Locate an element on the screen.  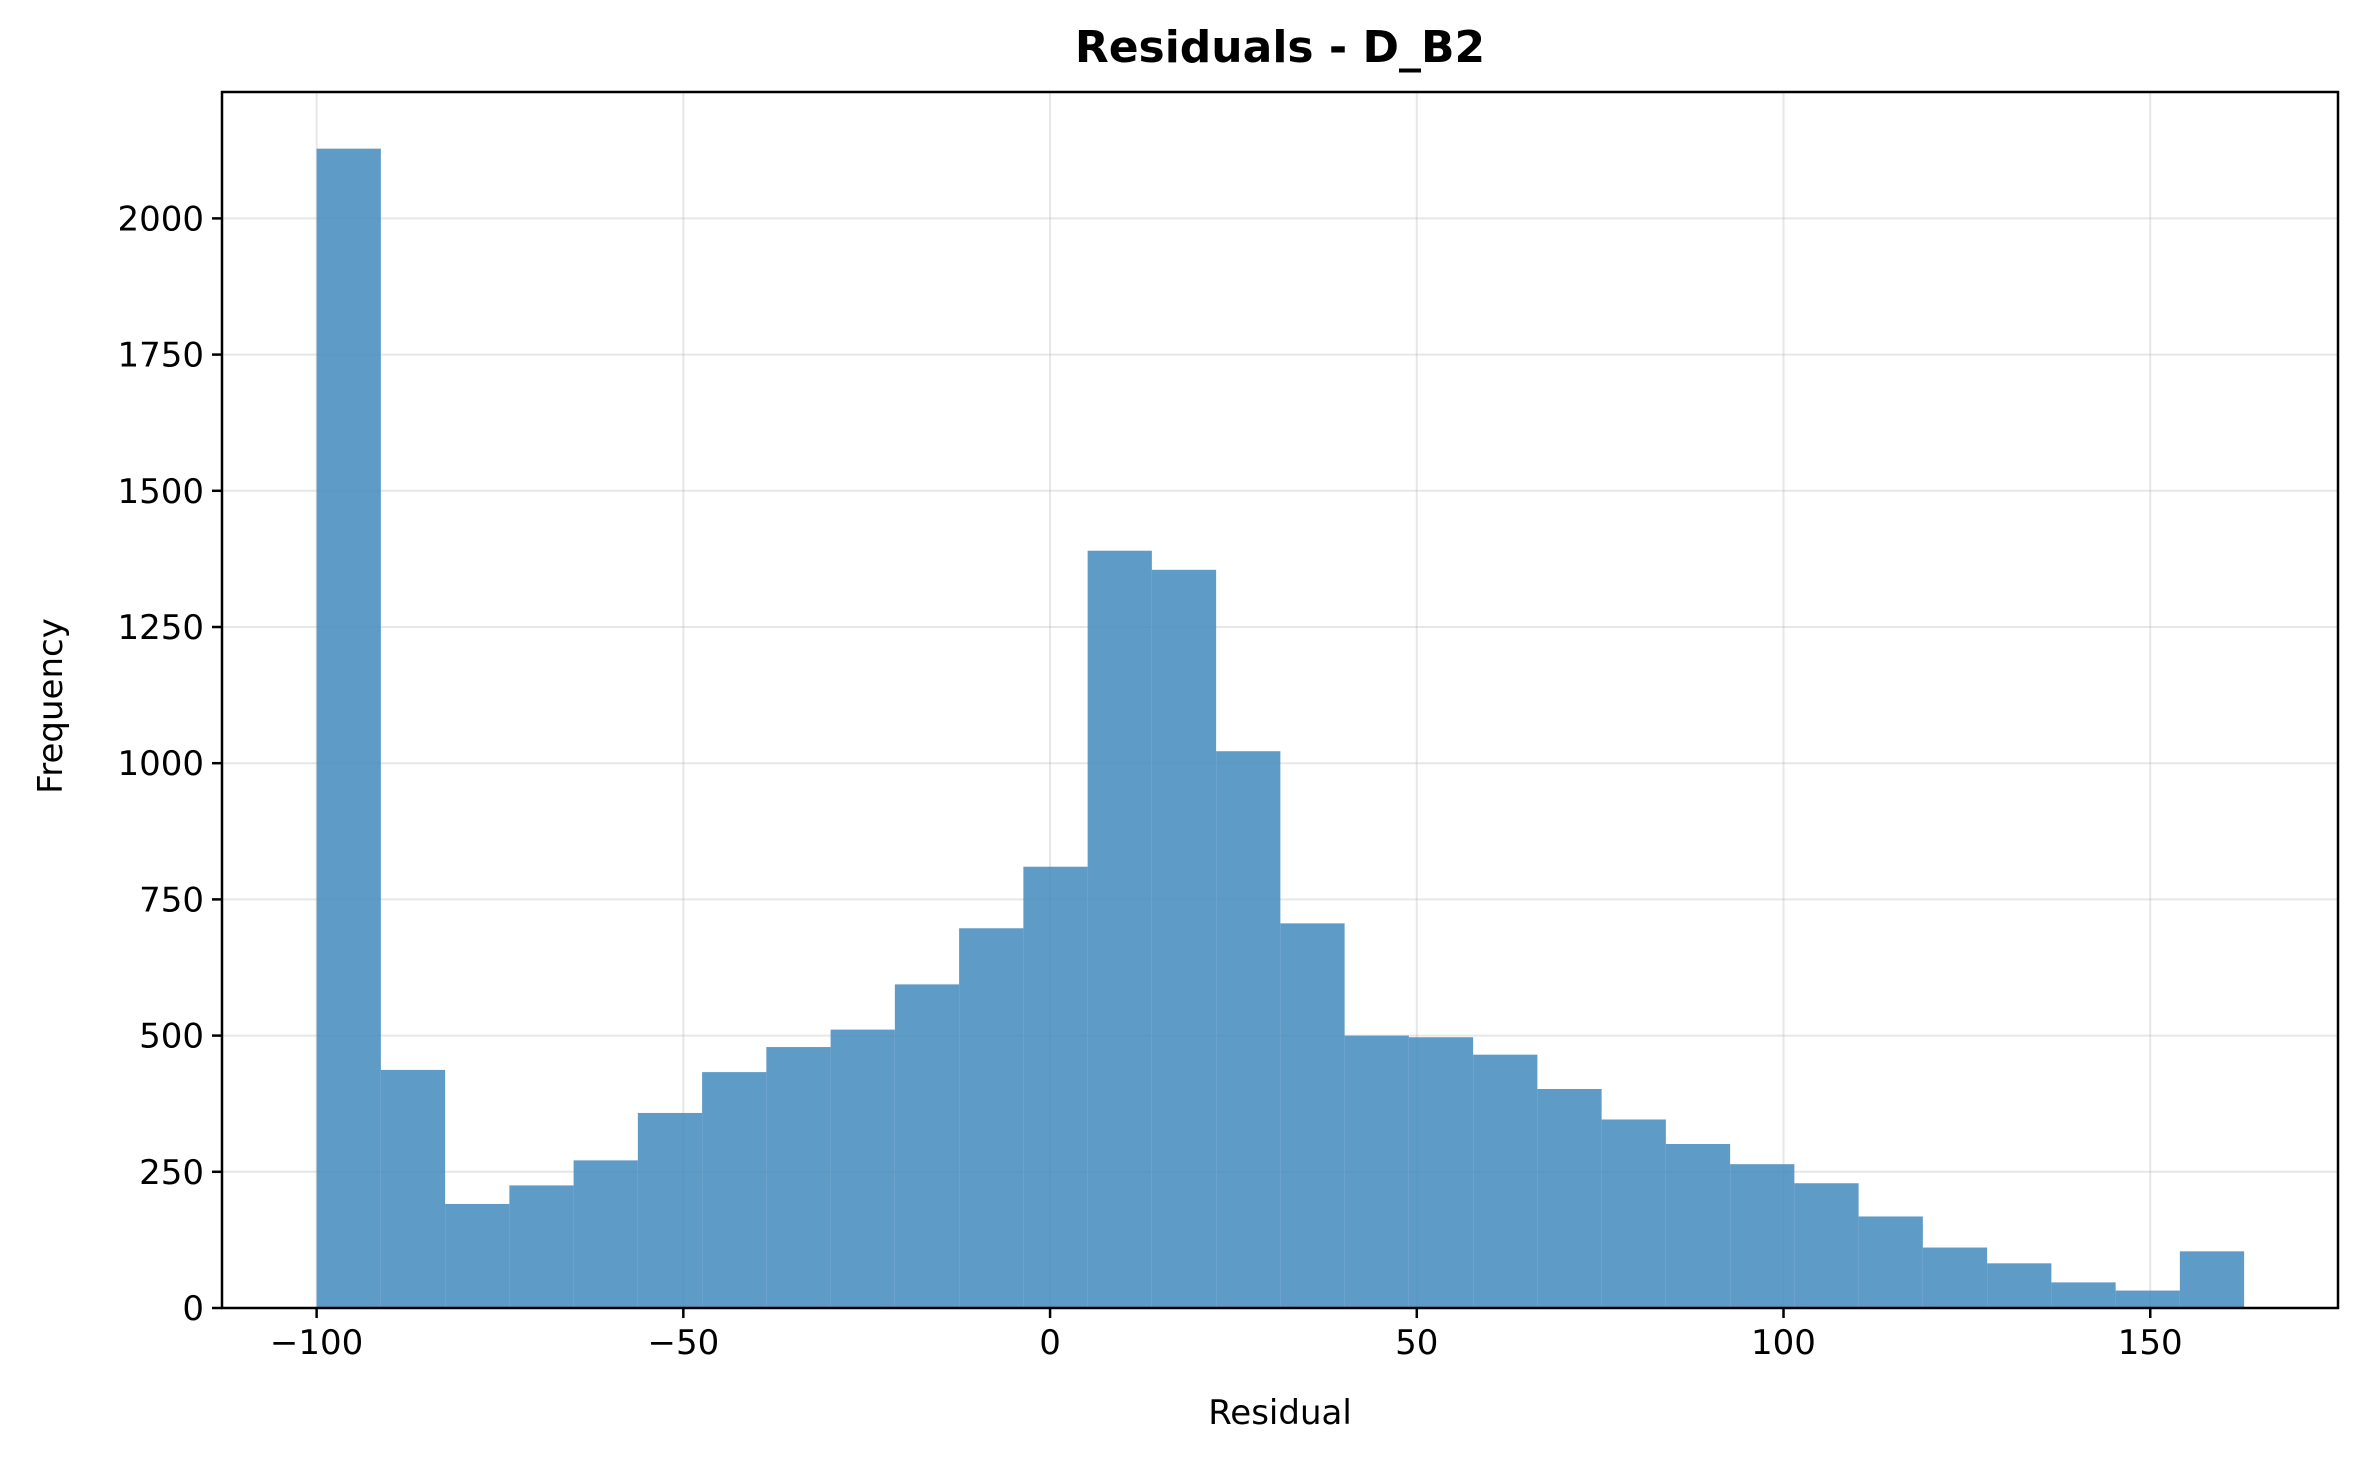
y-axis-label: Frequency is located at coordinates (51, 706).